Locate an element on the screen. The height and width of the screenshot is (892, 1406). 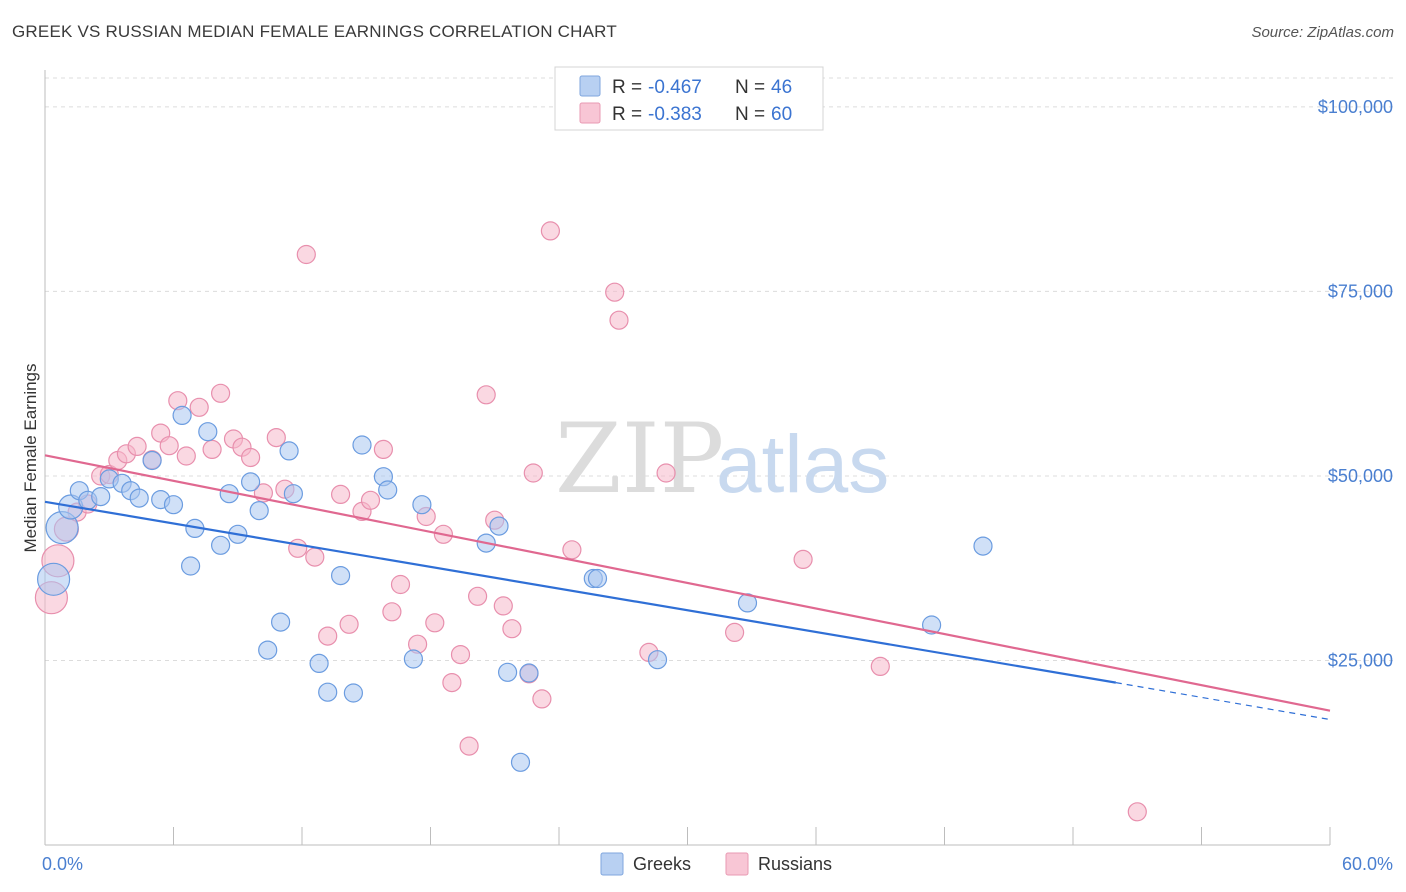
stats-legend: R = -0.467 N = 46 R = -0.383 N = 60 is located at coordinates (689, 98).